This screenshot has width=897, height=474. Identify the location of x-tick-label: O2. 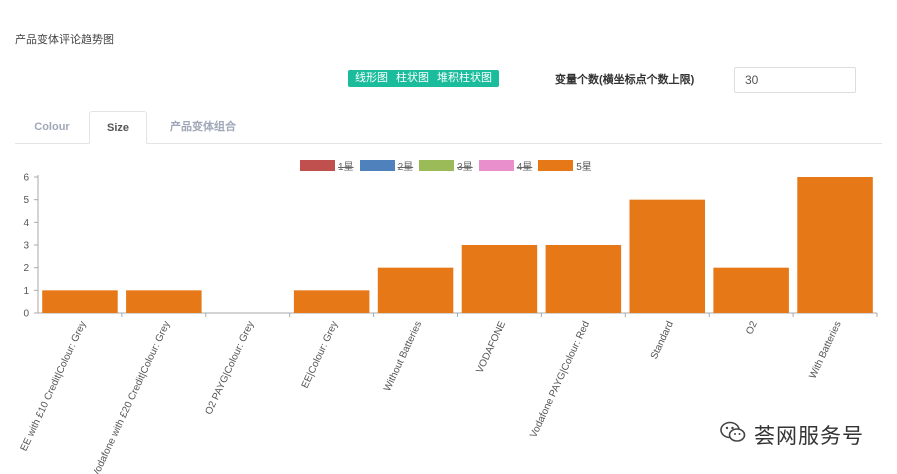
(752, 327).